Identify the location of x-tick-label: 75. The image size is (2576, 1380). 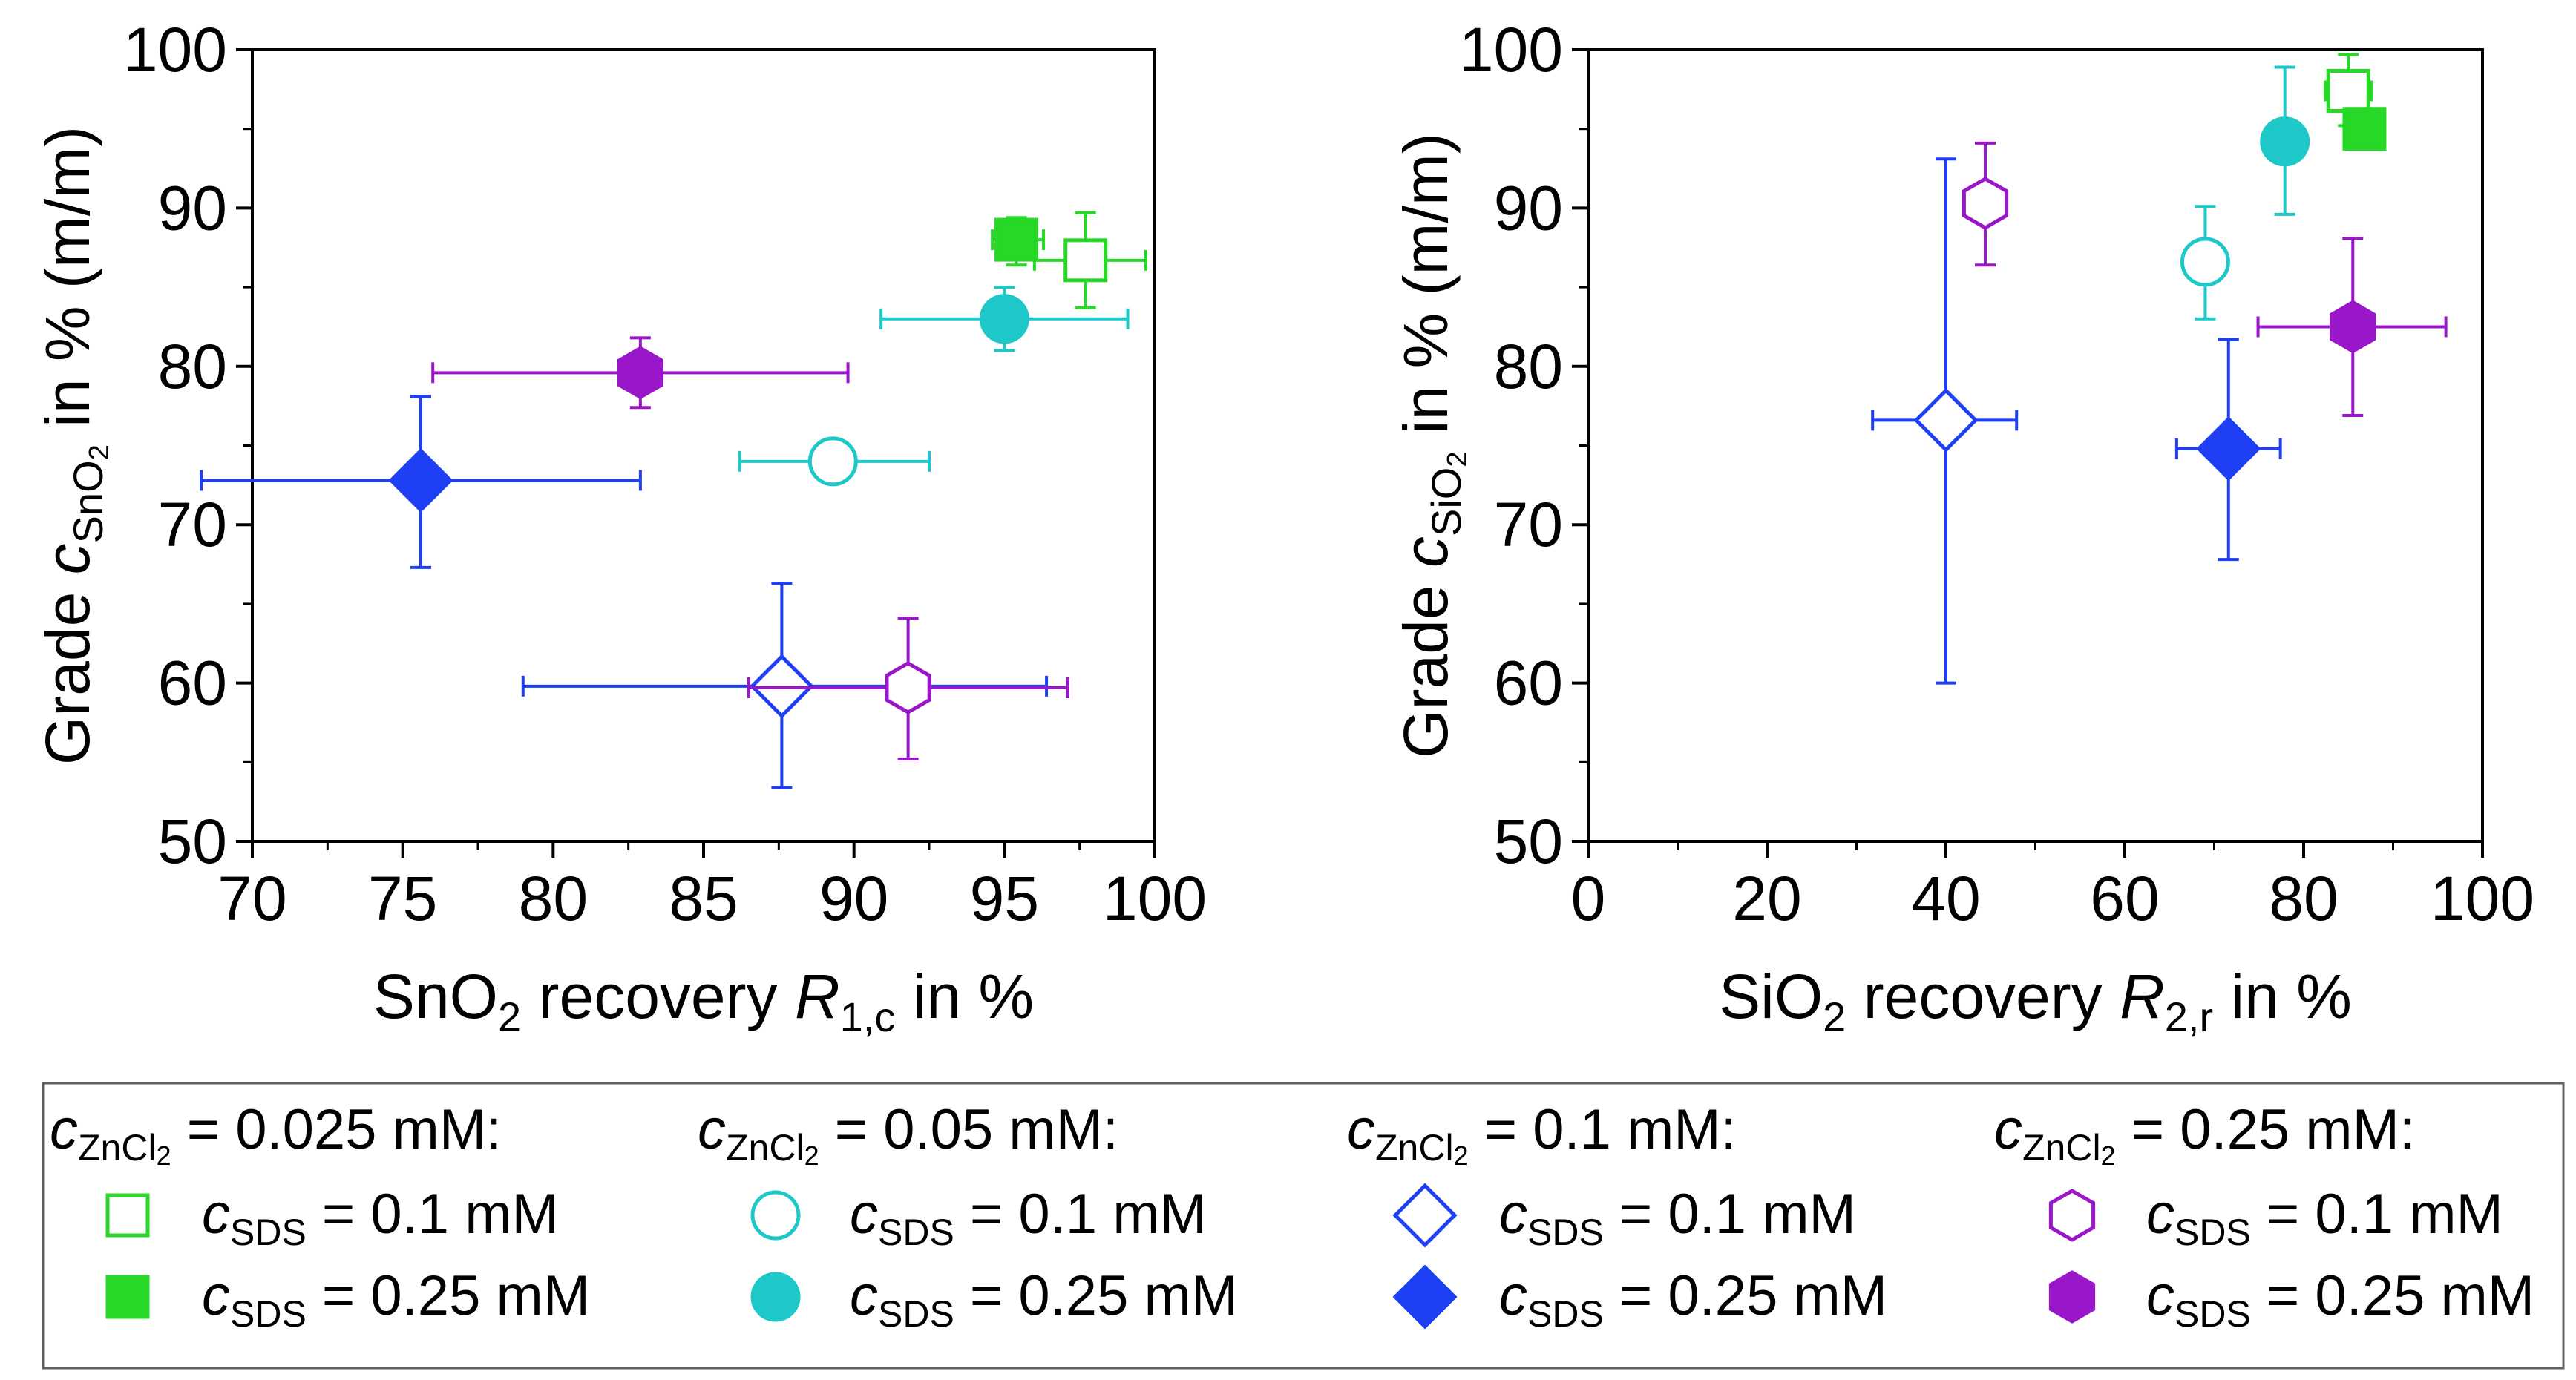
(402, 898).